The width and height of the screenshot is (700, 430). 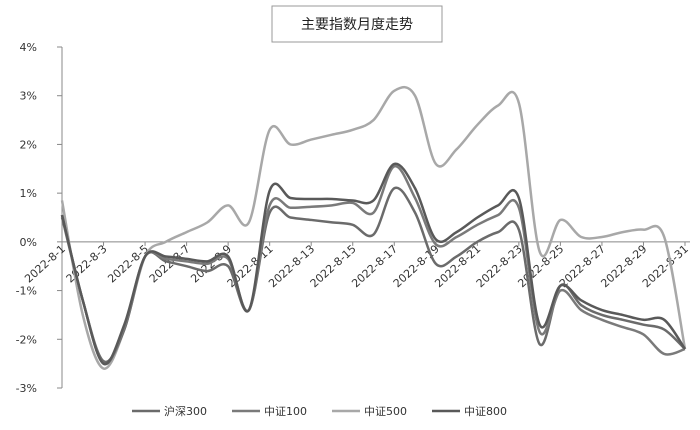 What do you see at coordinates (28, 242) in the screenshot?
I see `y-tick-label: 0%` at bounding box center [28, 242].